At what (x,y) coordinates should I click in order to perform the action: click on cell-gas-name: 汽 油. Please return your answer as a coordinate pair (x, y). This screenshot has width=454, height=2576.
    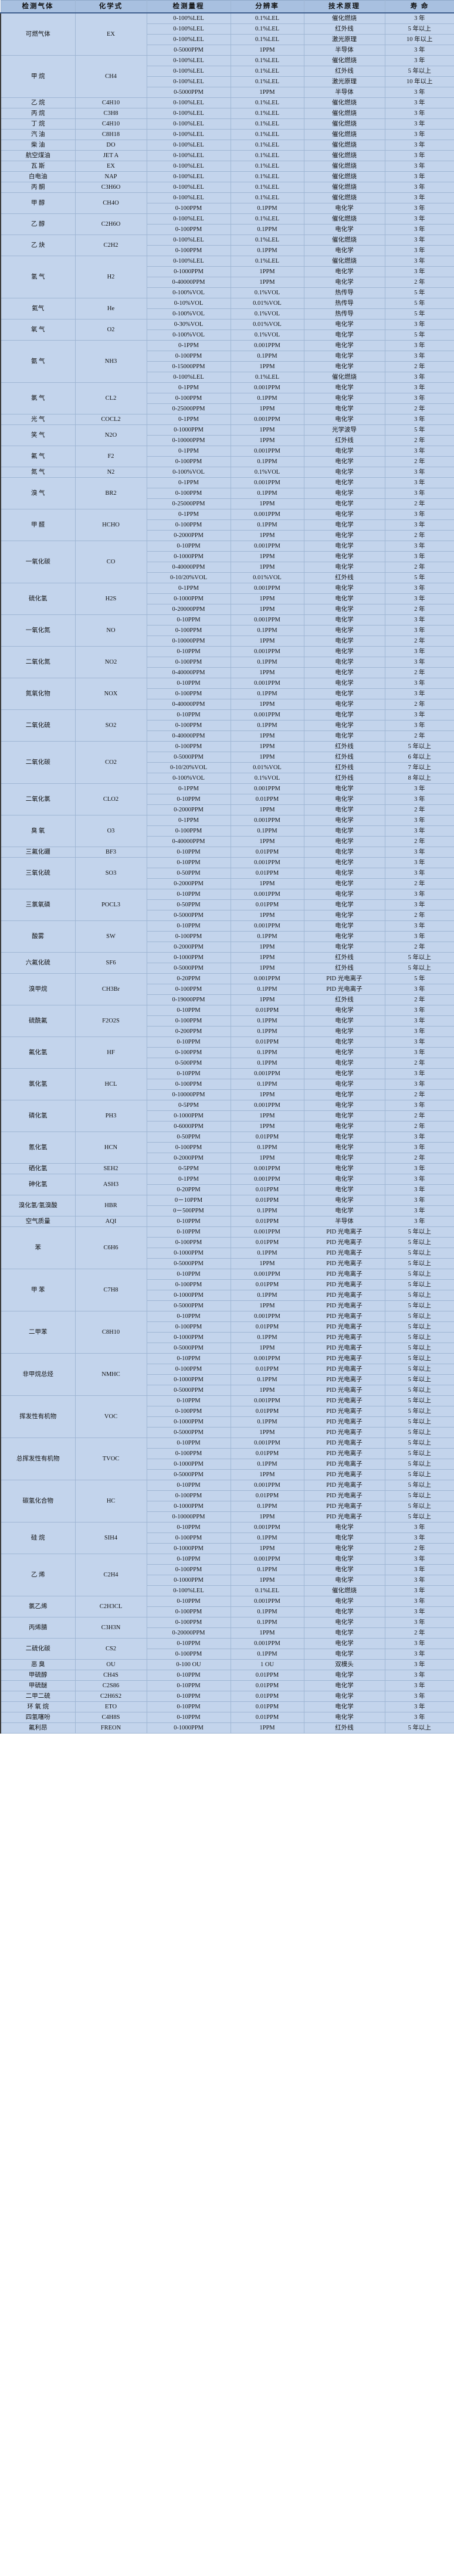
    Looking at the image, I should click on (38, 135).